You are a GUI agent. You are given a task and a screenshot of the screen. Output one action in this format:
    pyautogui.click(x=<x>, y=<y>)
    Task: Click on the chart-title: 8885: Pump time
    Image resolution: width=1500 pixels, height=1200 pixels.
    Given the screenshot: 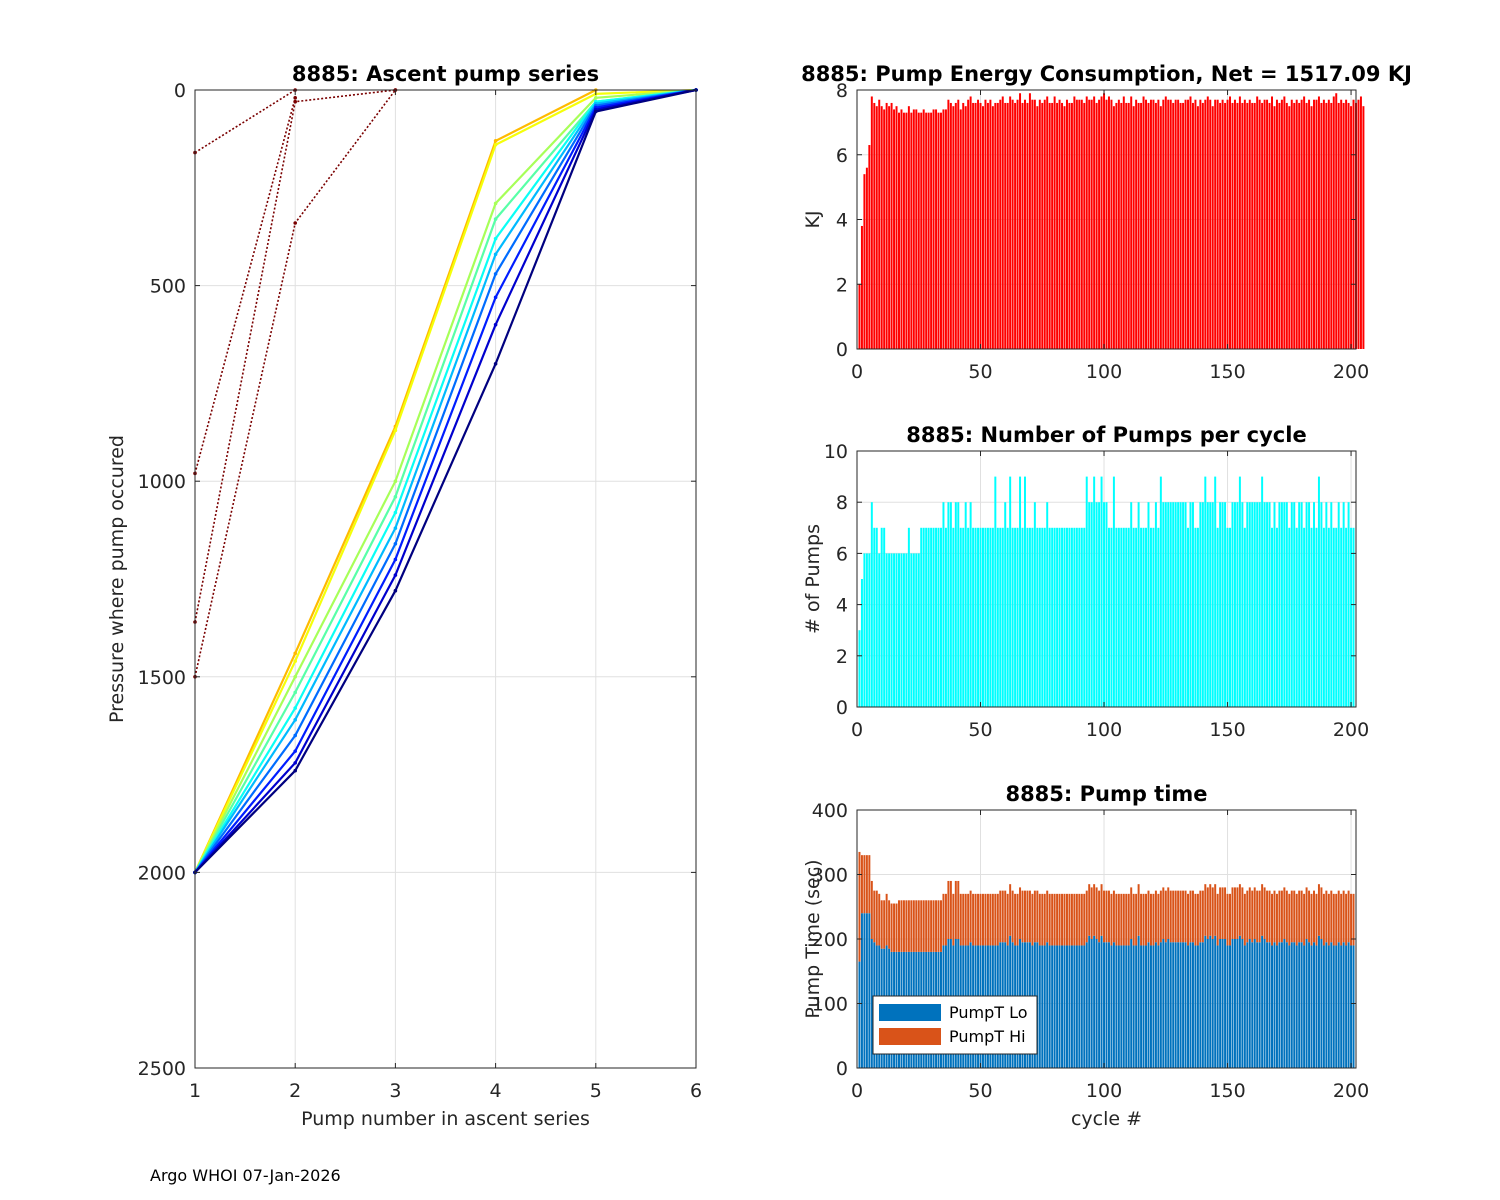 What is the action you would take?
    pyautogui.click(x=1106, y=794)
    